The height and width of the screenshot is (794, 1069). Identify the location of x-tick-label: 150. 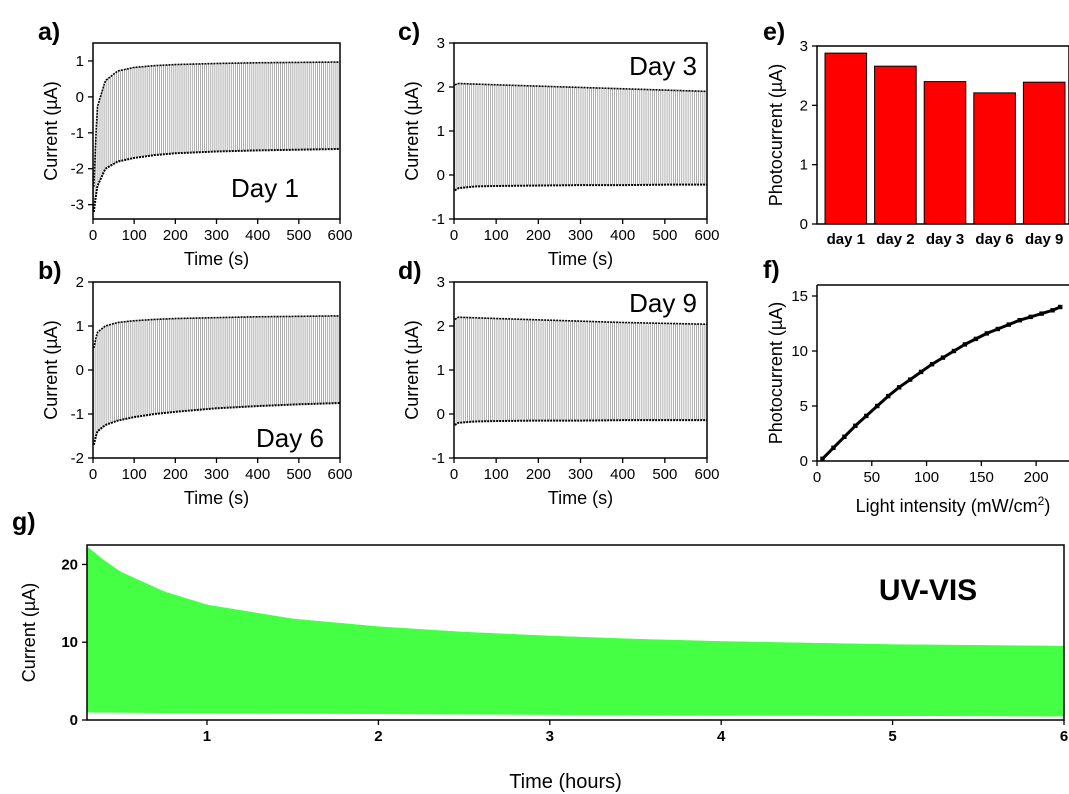
(981, 477).